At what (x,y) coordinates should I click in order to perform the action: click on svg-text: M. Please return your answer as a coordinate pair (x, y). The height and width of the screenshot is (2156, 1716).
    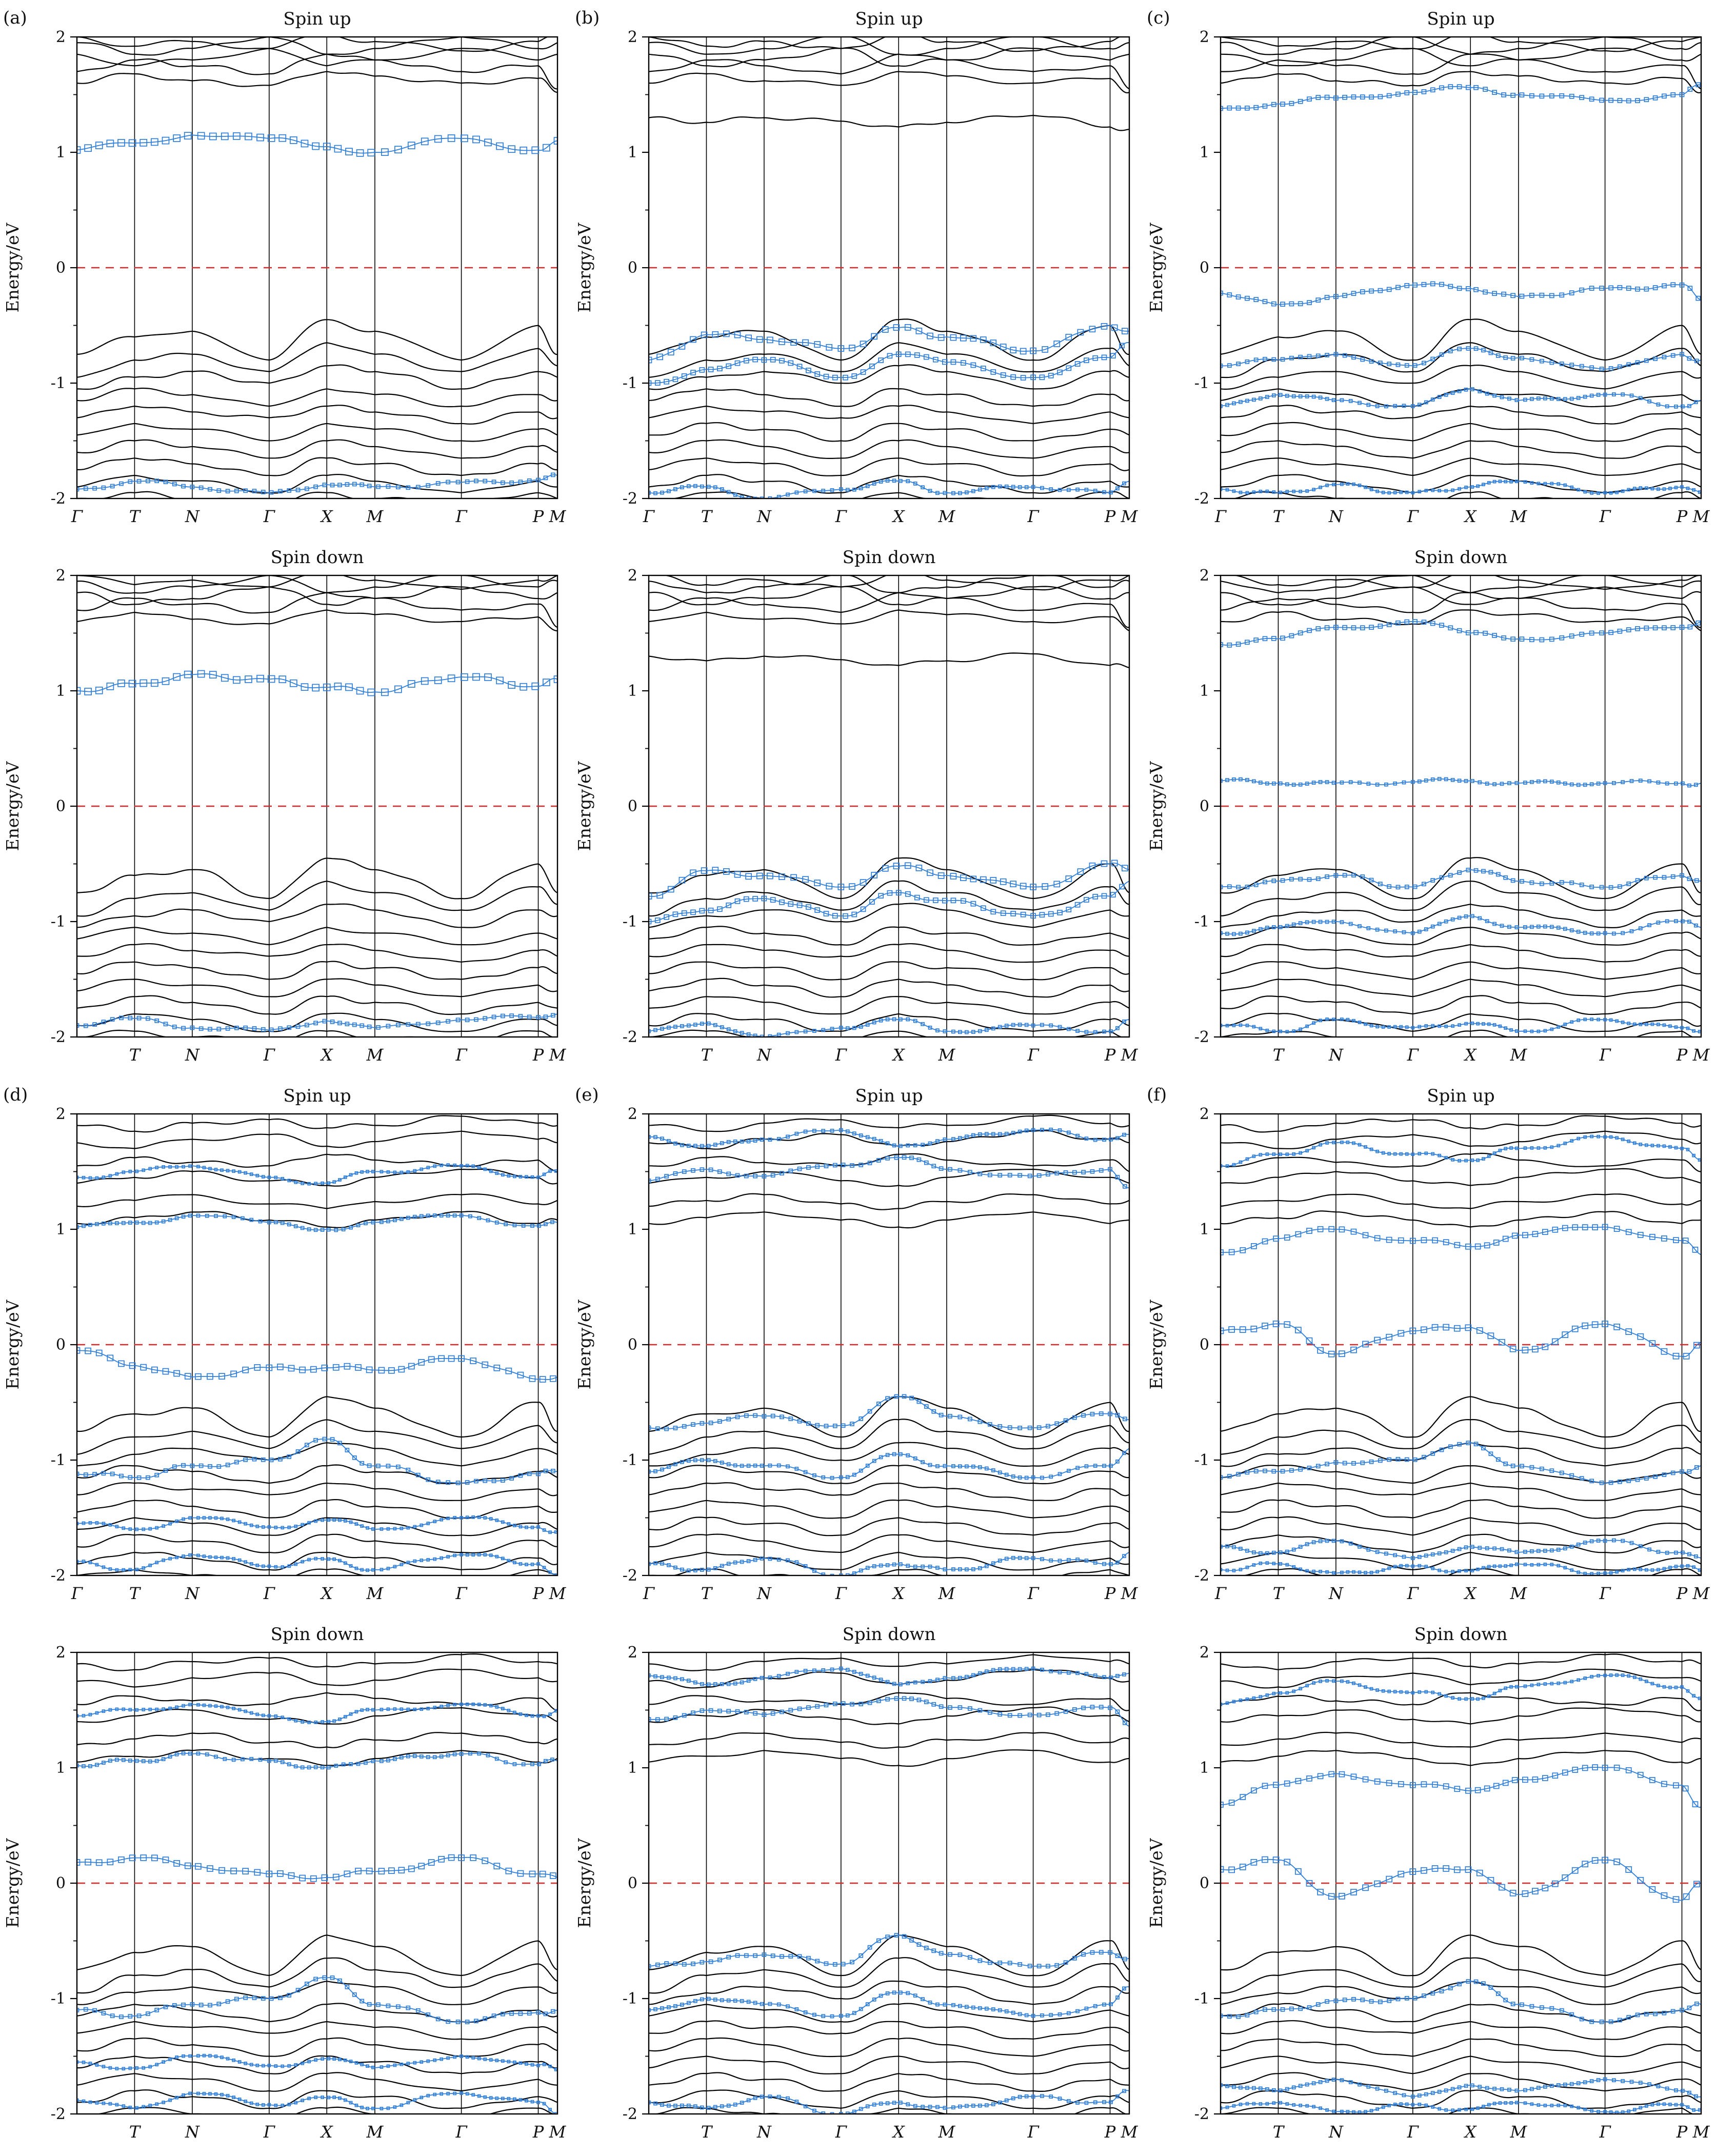
    Looking at the image, I should click on (947, 516).